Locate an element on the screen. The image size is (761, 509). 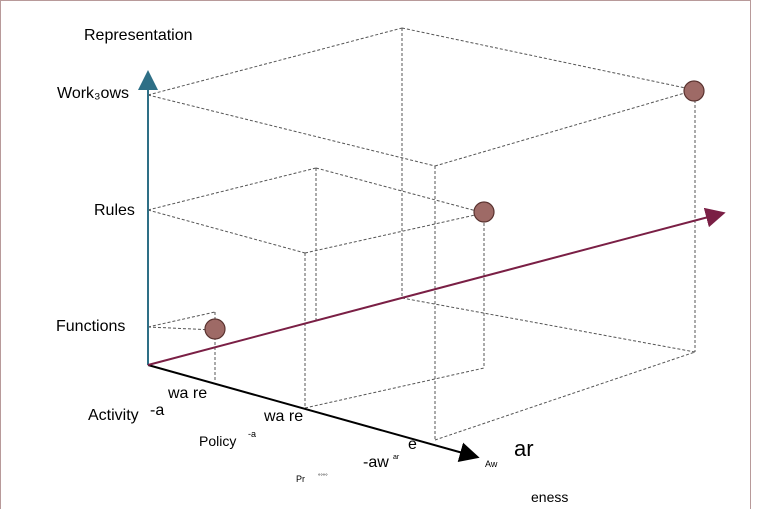
x-label-process-d: ar is located at coordinates (396, 457).